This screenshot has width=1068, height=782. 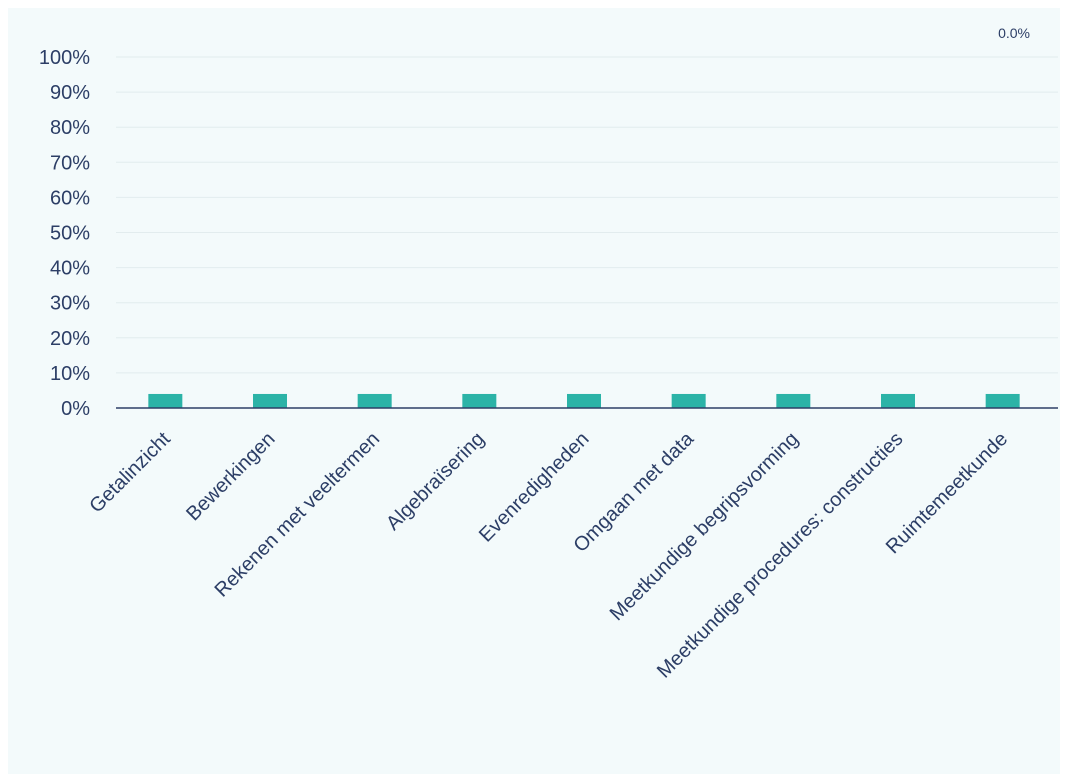 I want to click on y-tick-label: 30%, so click(x=70, y=304).